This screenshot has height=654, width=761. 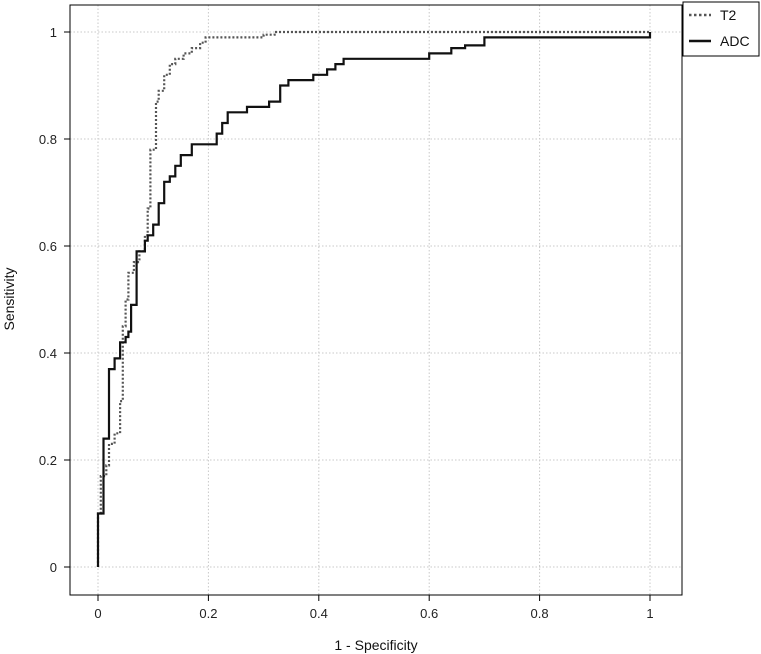 I want to click on legend-label-t2: T2, so click(x=728, y=15).